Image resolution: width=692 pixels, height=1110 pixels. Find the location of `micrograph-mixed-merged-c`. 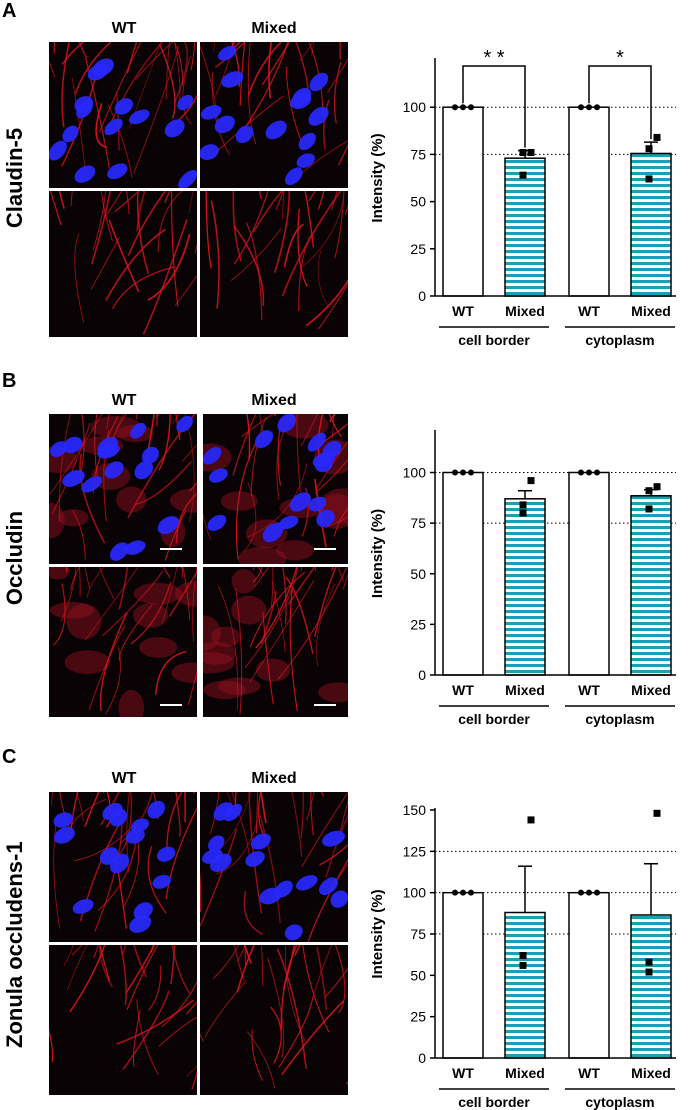

micrograph-mixed-merged-c is located at coordinates (274, 867).